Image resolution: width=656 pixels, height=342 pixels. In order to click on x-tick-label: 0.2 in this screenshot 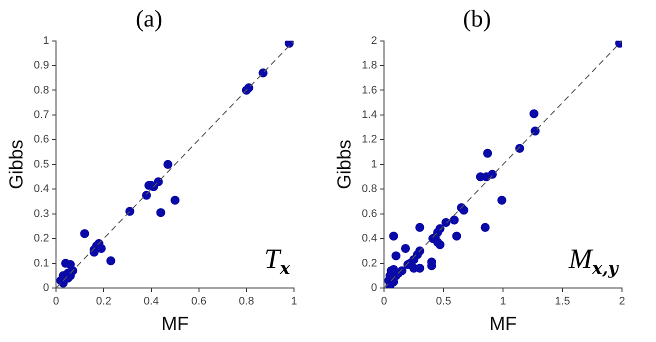, I will do `click(104, 302)`.